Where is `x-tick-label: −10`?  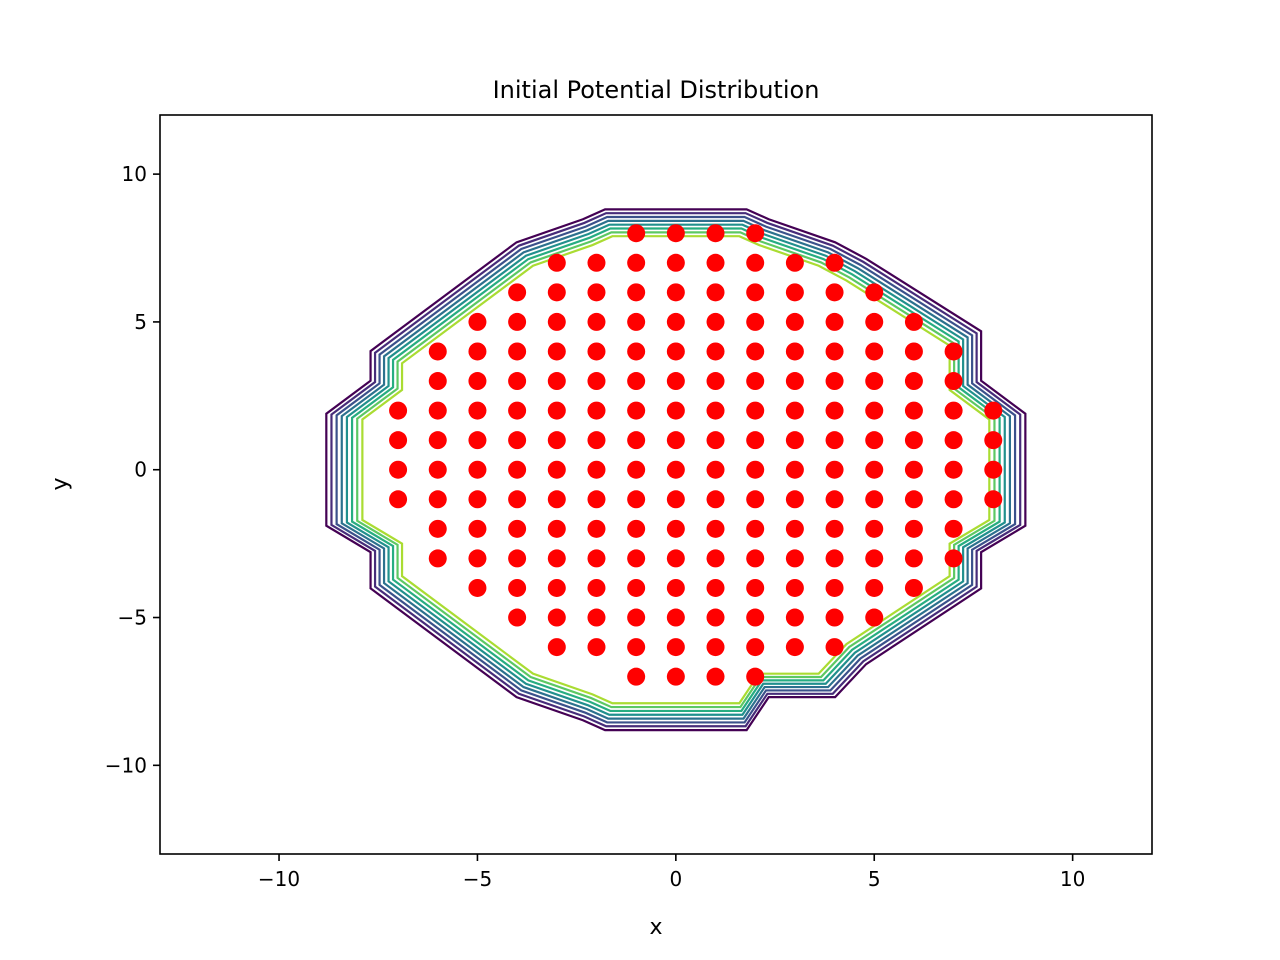
x-tick-label: −10 is located at coordinates (279, 879).